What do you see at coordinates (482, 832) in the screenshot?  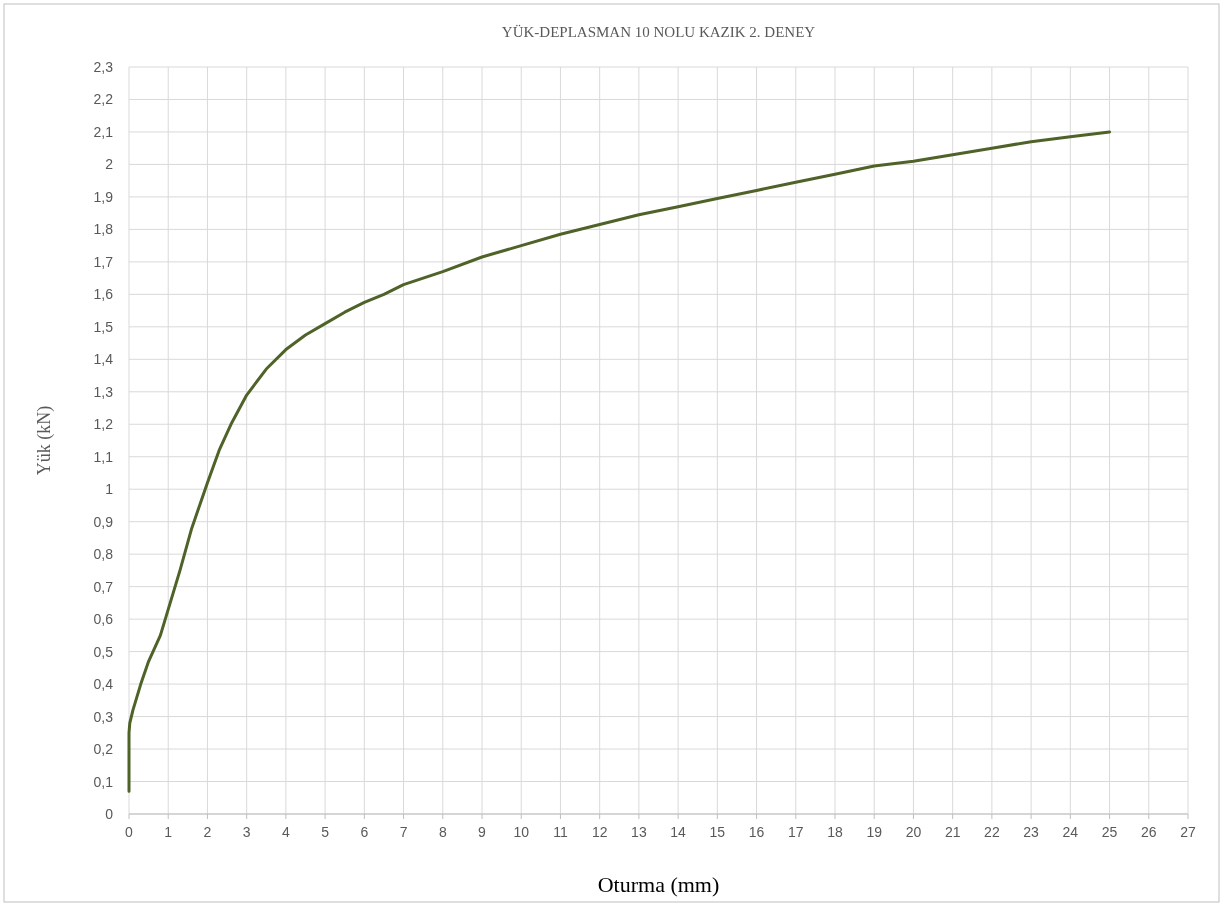 I see `x-tick-label: 9` at bounding box center [482, 832].